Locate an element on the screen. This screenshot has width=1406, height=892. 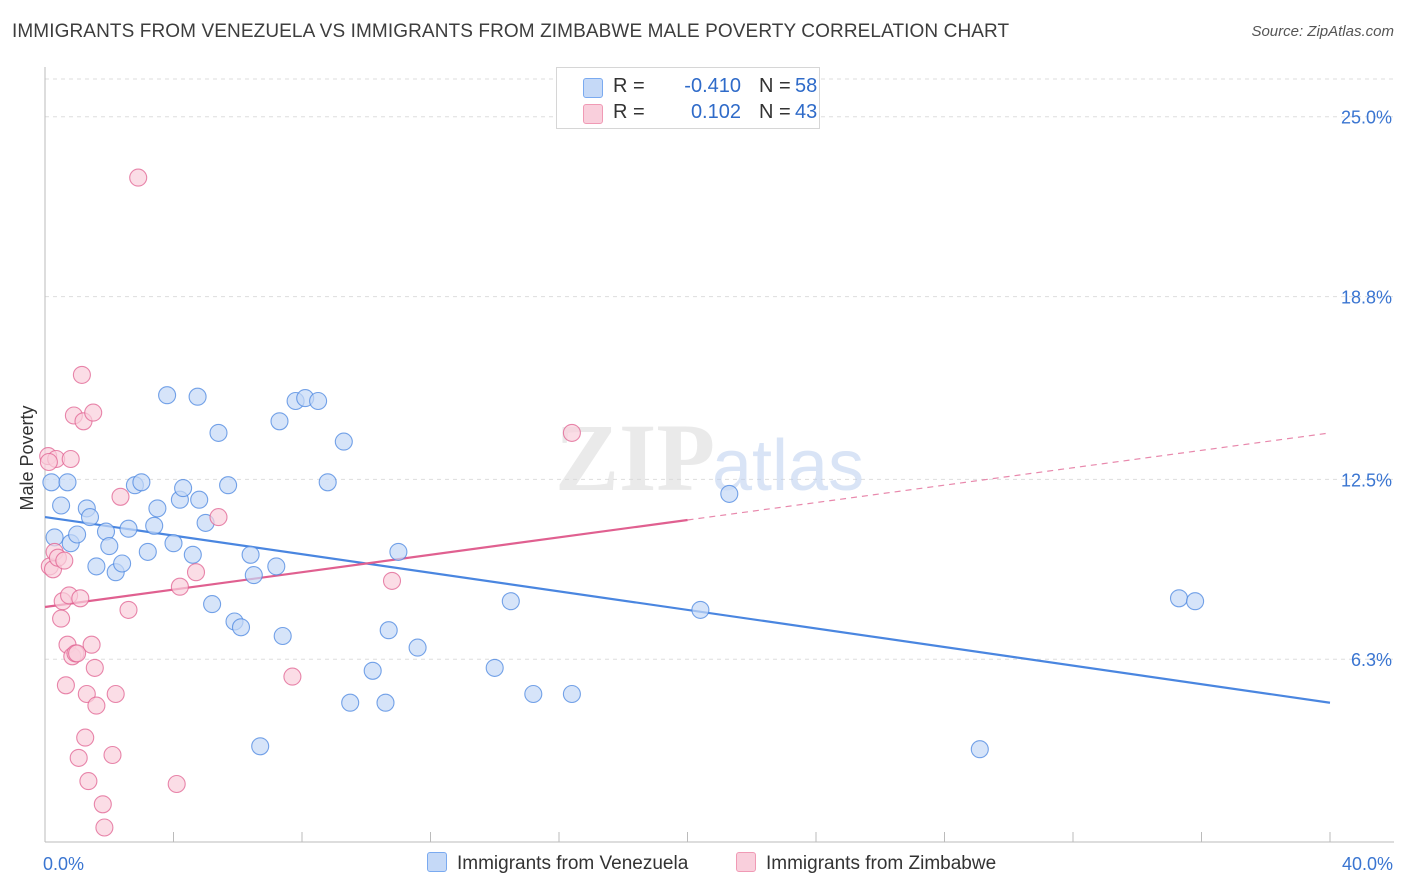
y-axis-title: Male Poverty is located at coordinates (27, 457).